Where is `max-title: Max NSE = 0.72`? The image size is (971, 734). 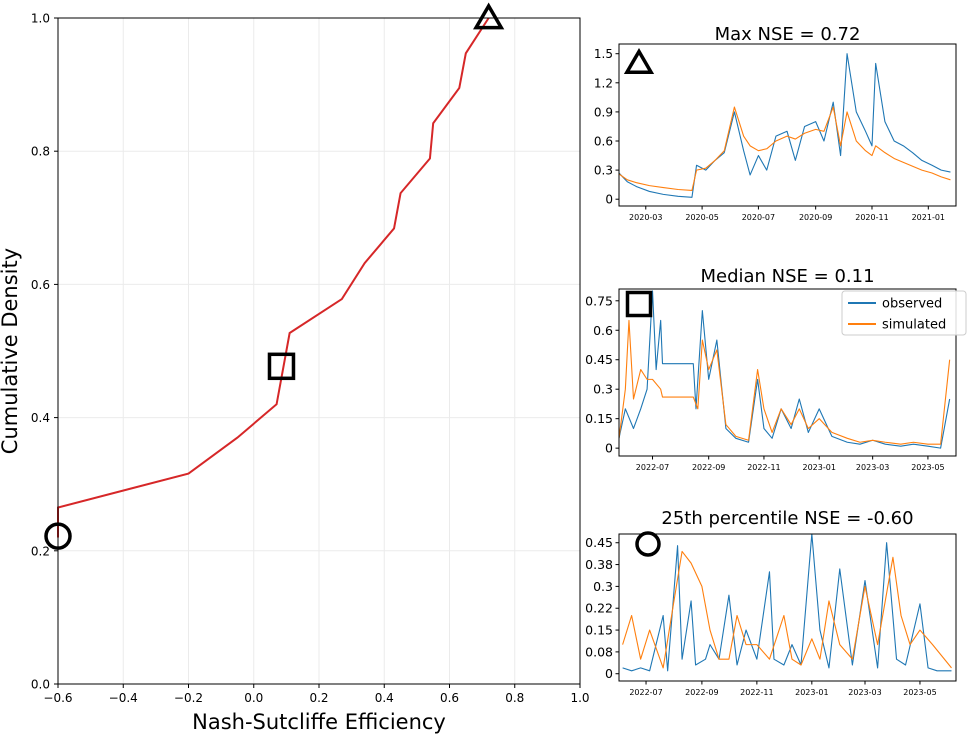 max-title: Max NSE = 0.72 is located at coordinates (788, 34).